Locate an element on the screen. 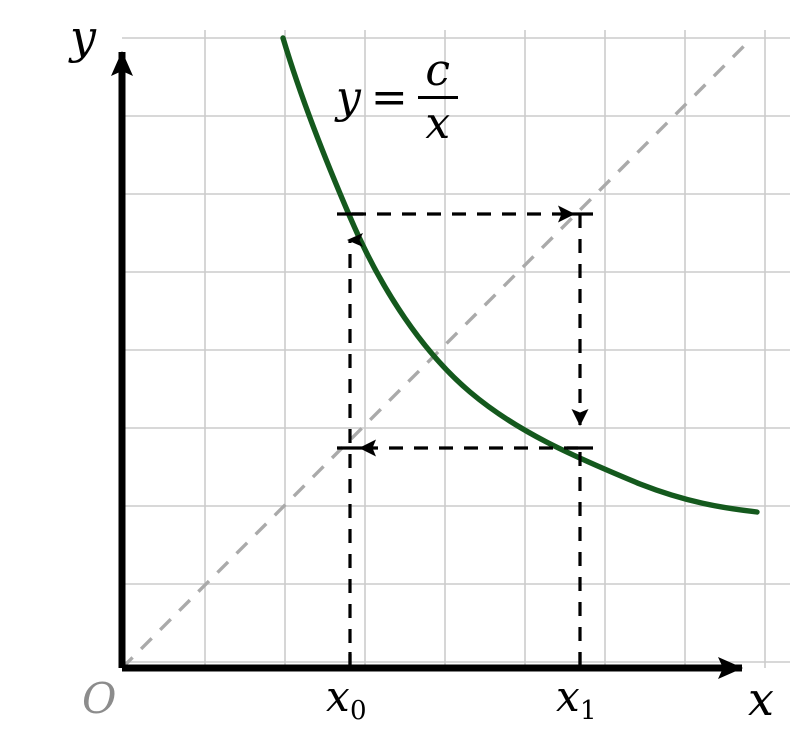  origin-label: O is located at coordinates (99, 698).